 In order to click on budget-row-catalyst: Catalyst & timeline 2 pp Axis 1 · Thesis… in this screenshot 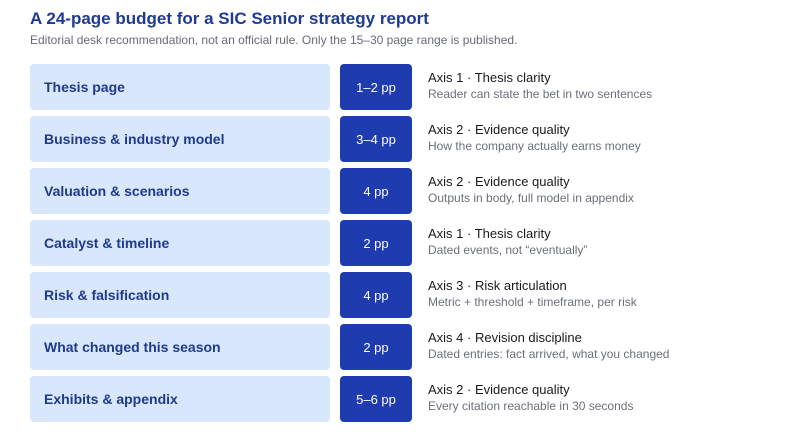, I will do `click(400, 243)`.